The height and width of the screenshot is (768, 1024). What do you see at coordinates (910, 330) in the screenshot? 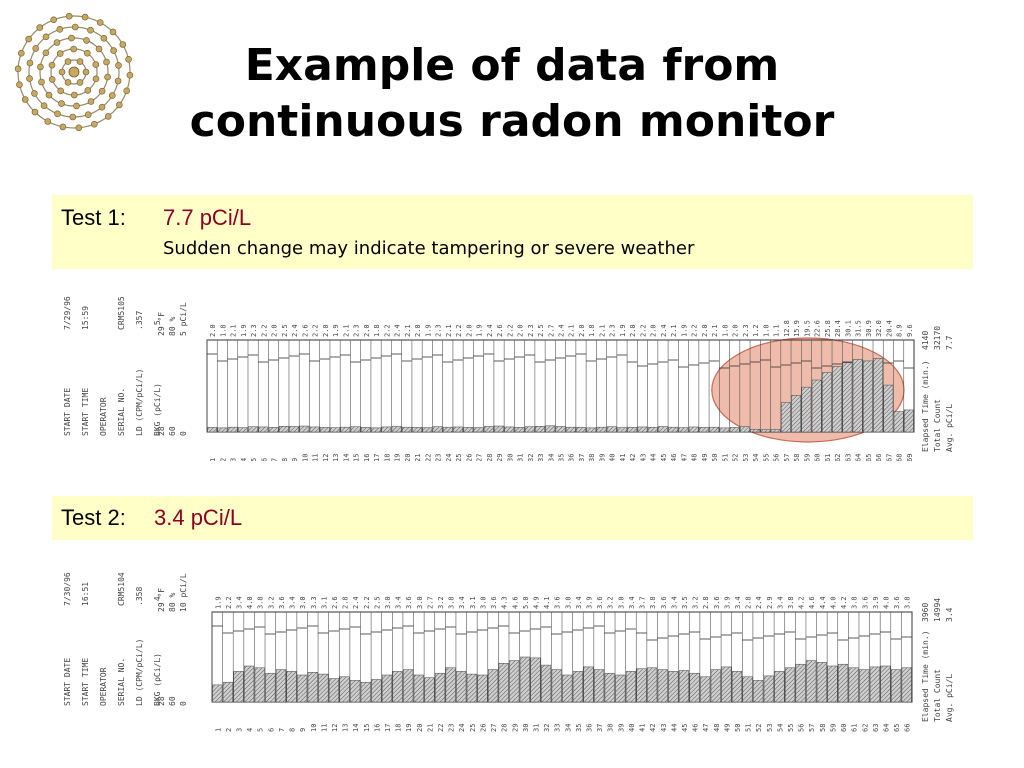
I see `reading-label: 9.6` at bounding box center [910, 330].